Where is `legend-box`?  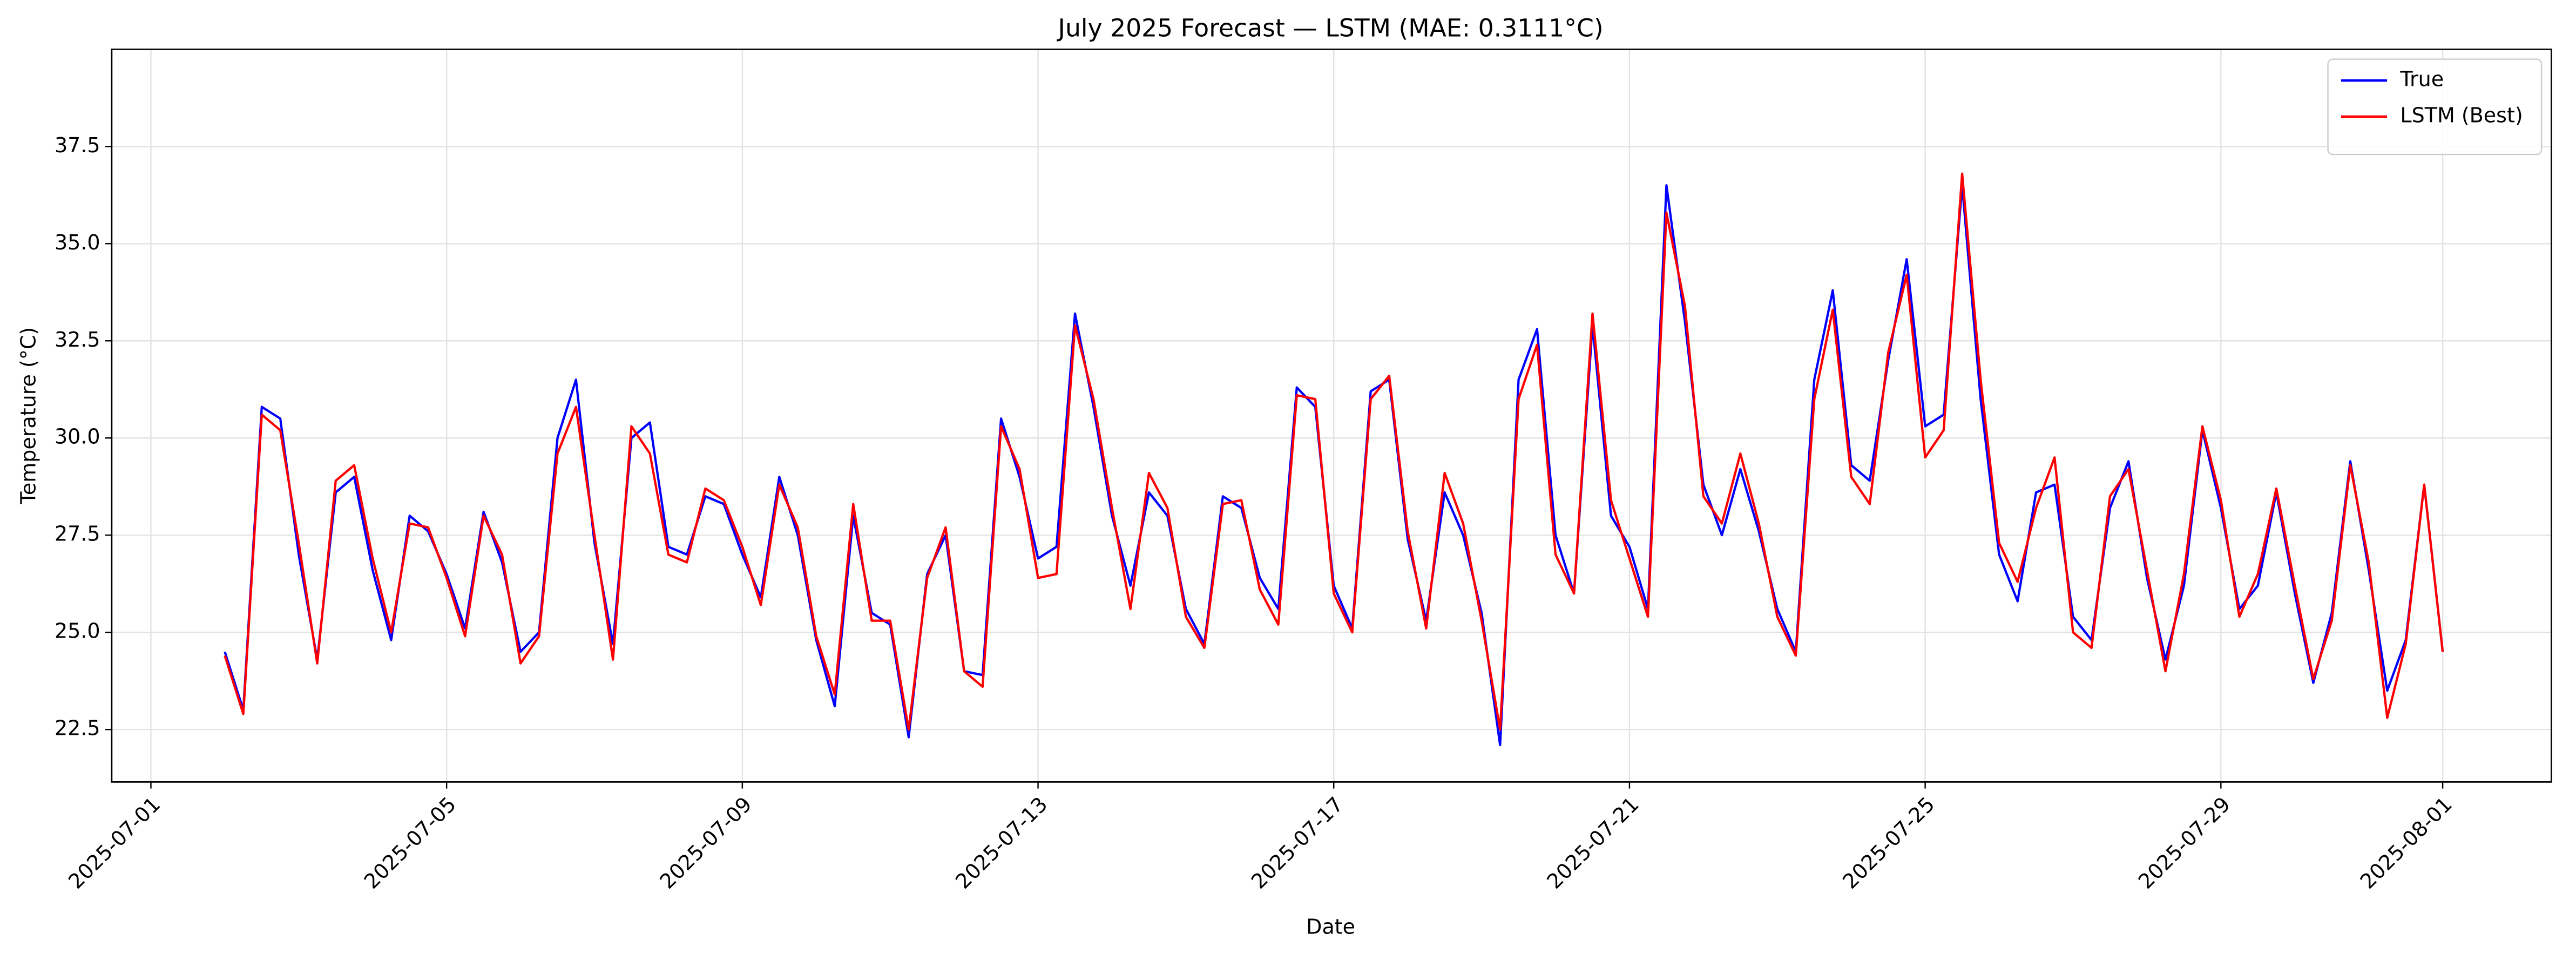 legend-box is located at coordinates (2435, 106).